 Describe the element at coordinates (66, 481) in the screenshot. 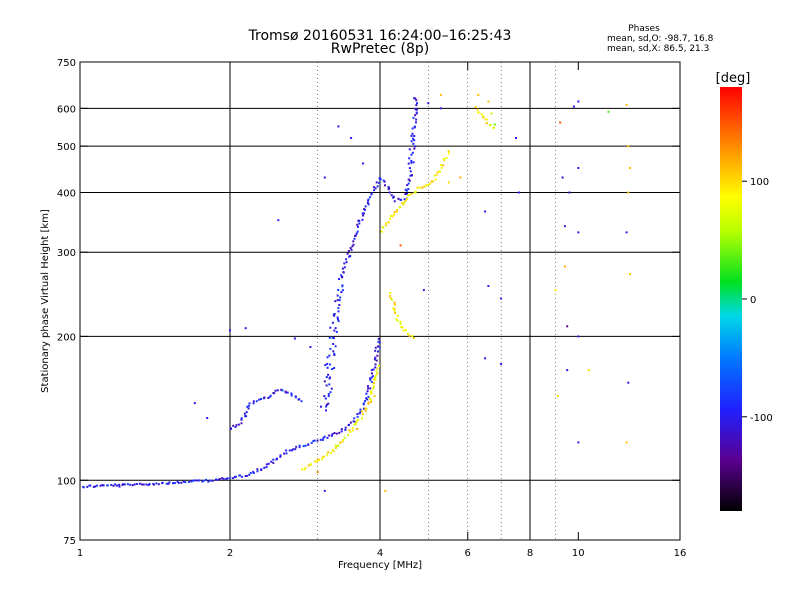

I see `y-tick-label: 100` at that location.